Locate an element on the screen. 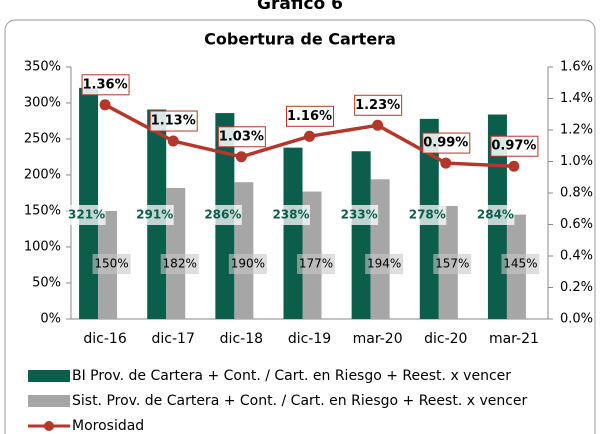 This screenshot has height=434, width=601. y2-tick-label: 1.4% is located at coordinates (576, 98).